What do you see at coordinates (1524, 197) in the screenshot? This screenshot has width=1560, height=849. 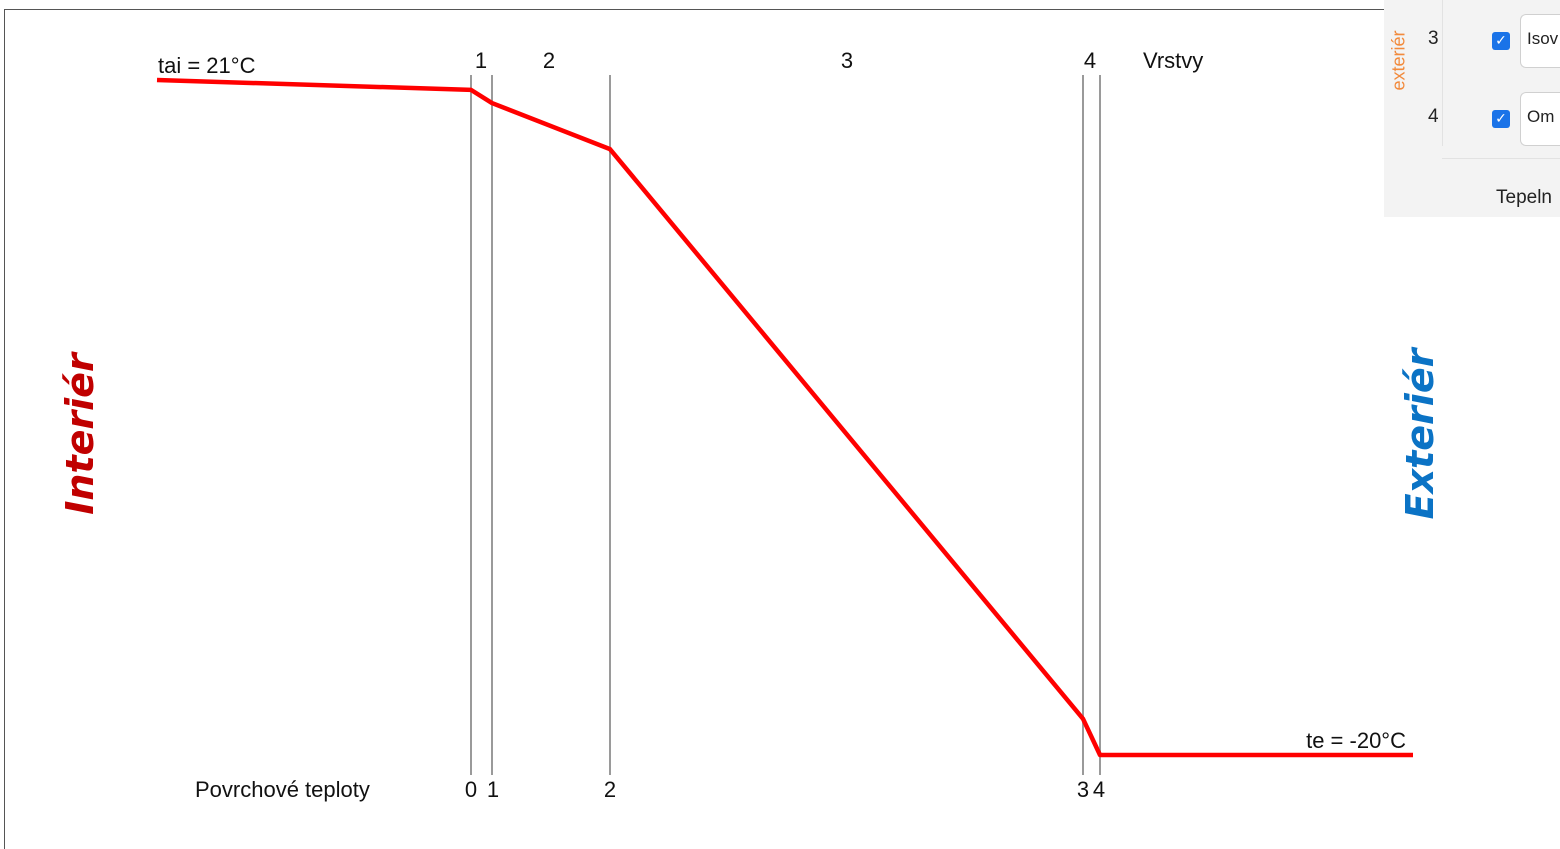 I see `panel-footer-label: Tepeln` at bounding box center [1524, 197].